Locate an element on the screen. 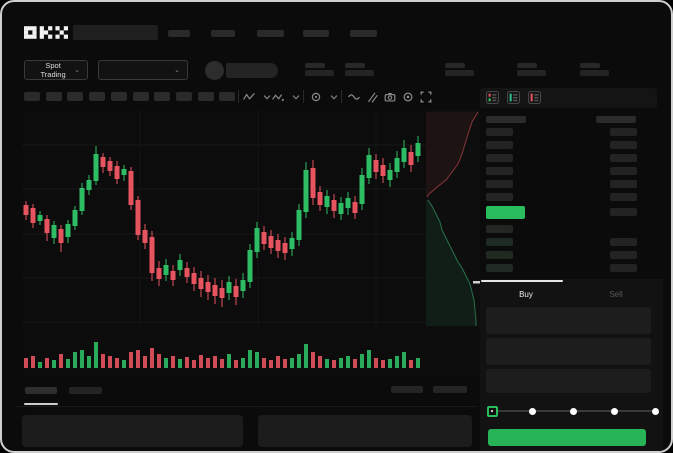  fullscreen-icon is located at coordinates (426, 97).